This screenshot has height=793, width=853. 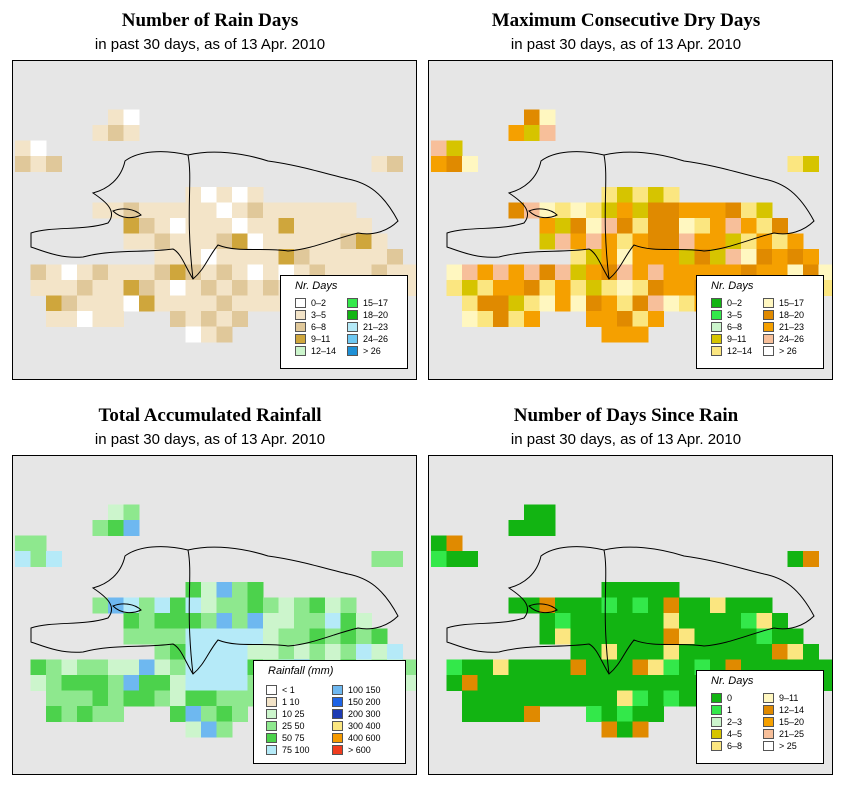 I want to click on legend-label: 15–17, so click(x=376, y=303).